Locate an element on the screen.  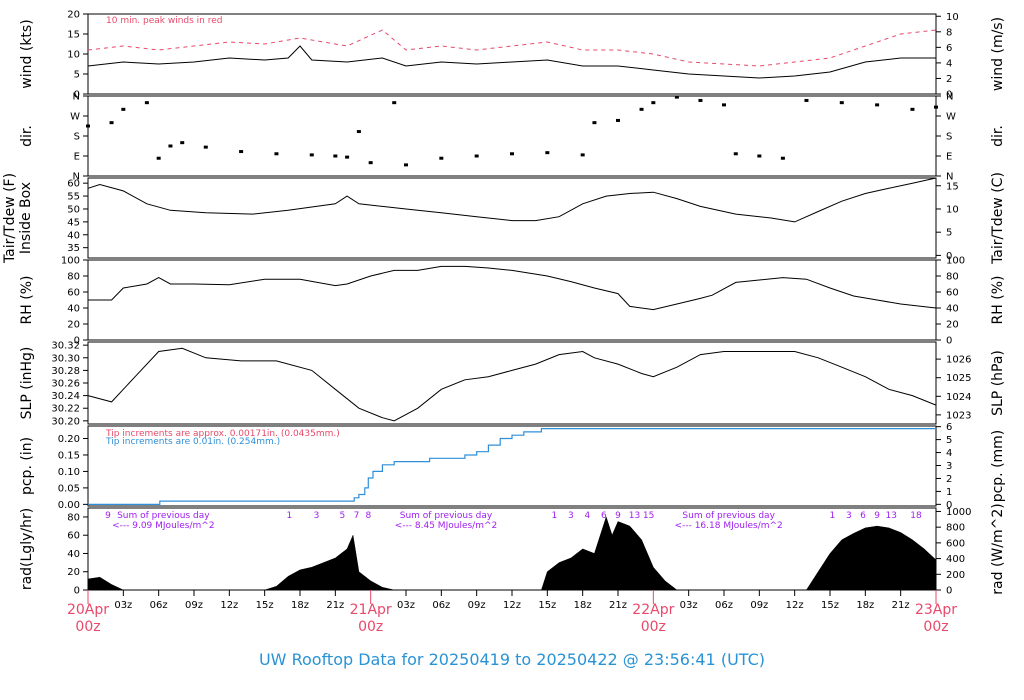
left-tick-label: 30.26 is located at coordinates (65, 384).